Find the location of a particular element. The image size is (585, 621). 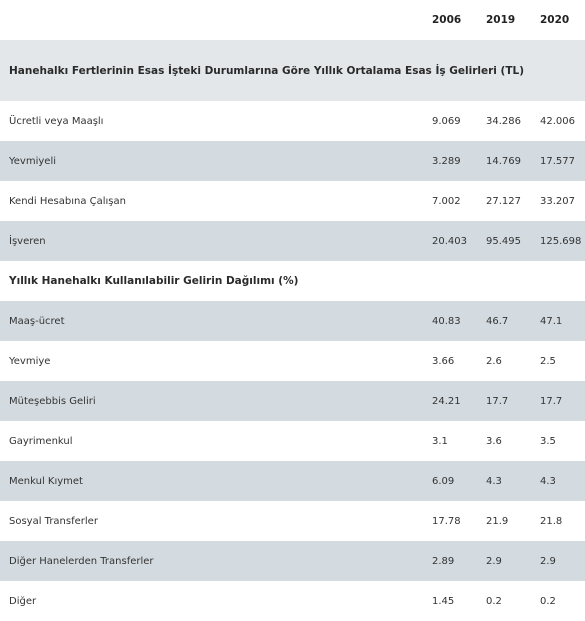

value-2006: 3.289 is located at coordinates (446, 161).